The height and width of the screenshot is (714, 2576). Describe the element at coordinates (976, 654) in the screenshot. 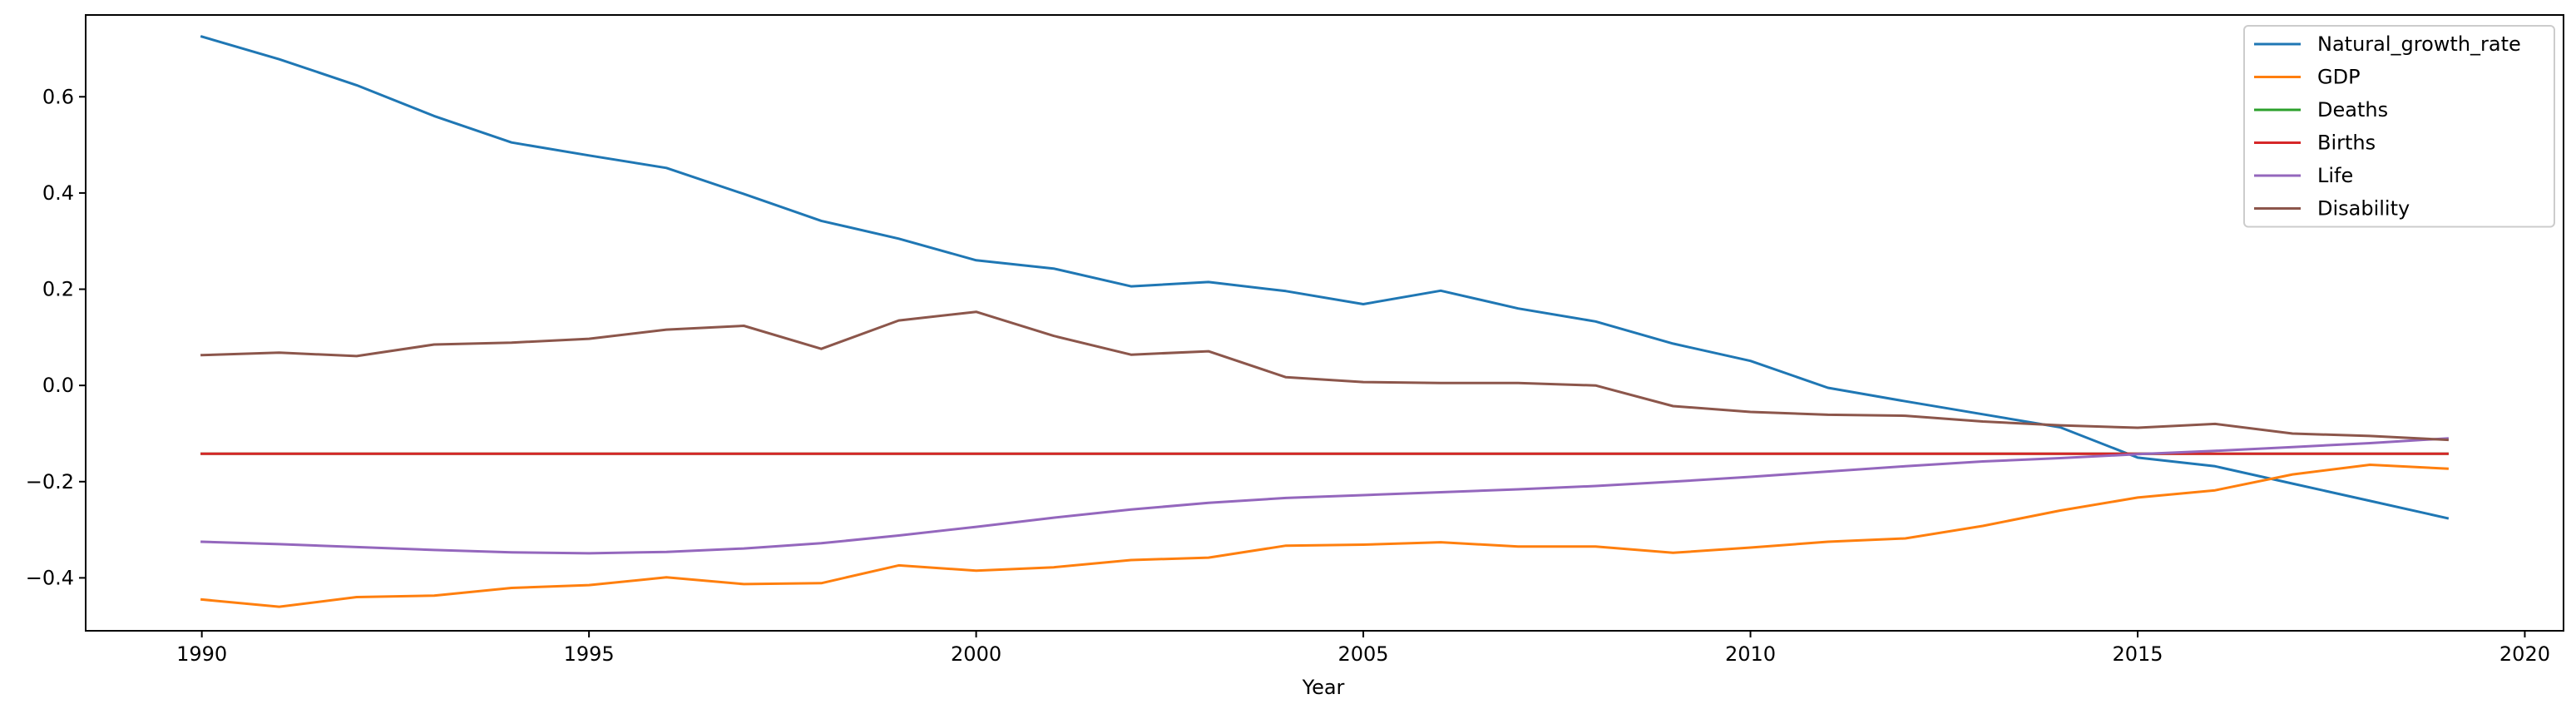

I see `x-tick-label: 2000` at that location.